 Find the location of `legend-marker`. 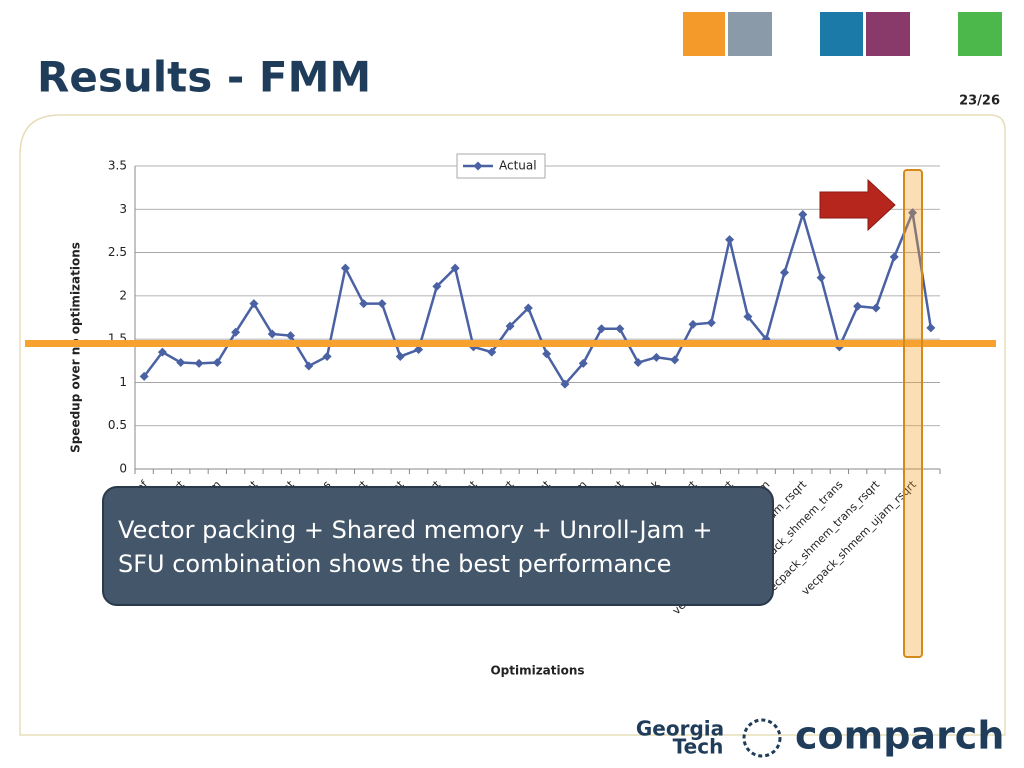

legend-marker is located at coordinates (478, 166).